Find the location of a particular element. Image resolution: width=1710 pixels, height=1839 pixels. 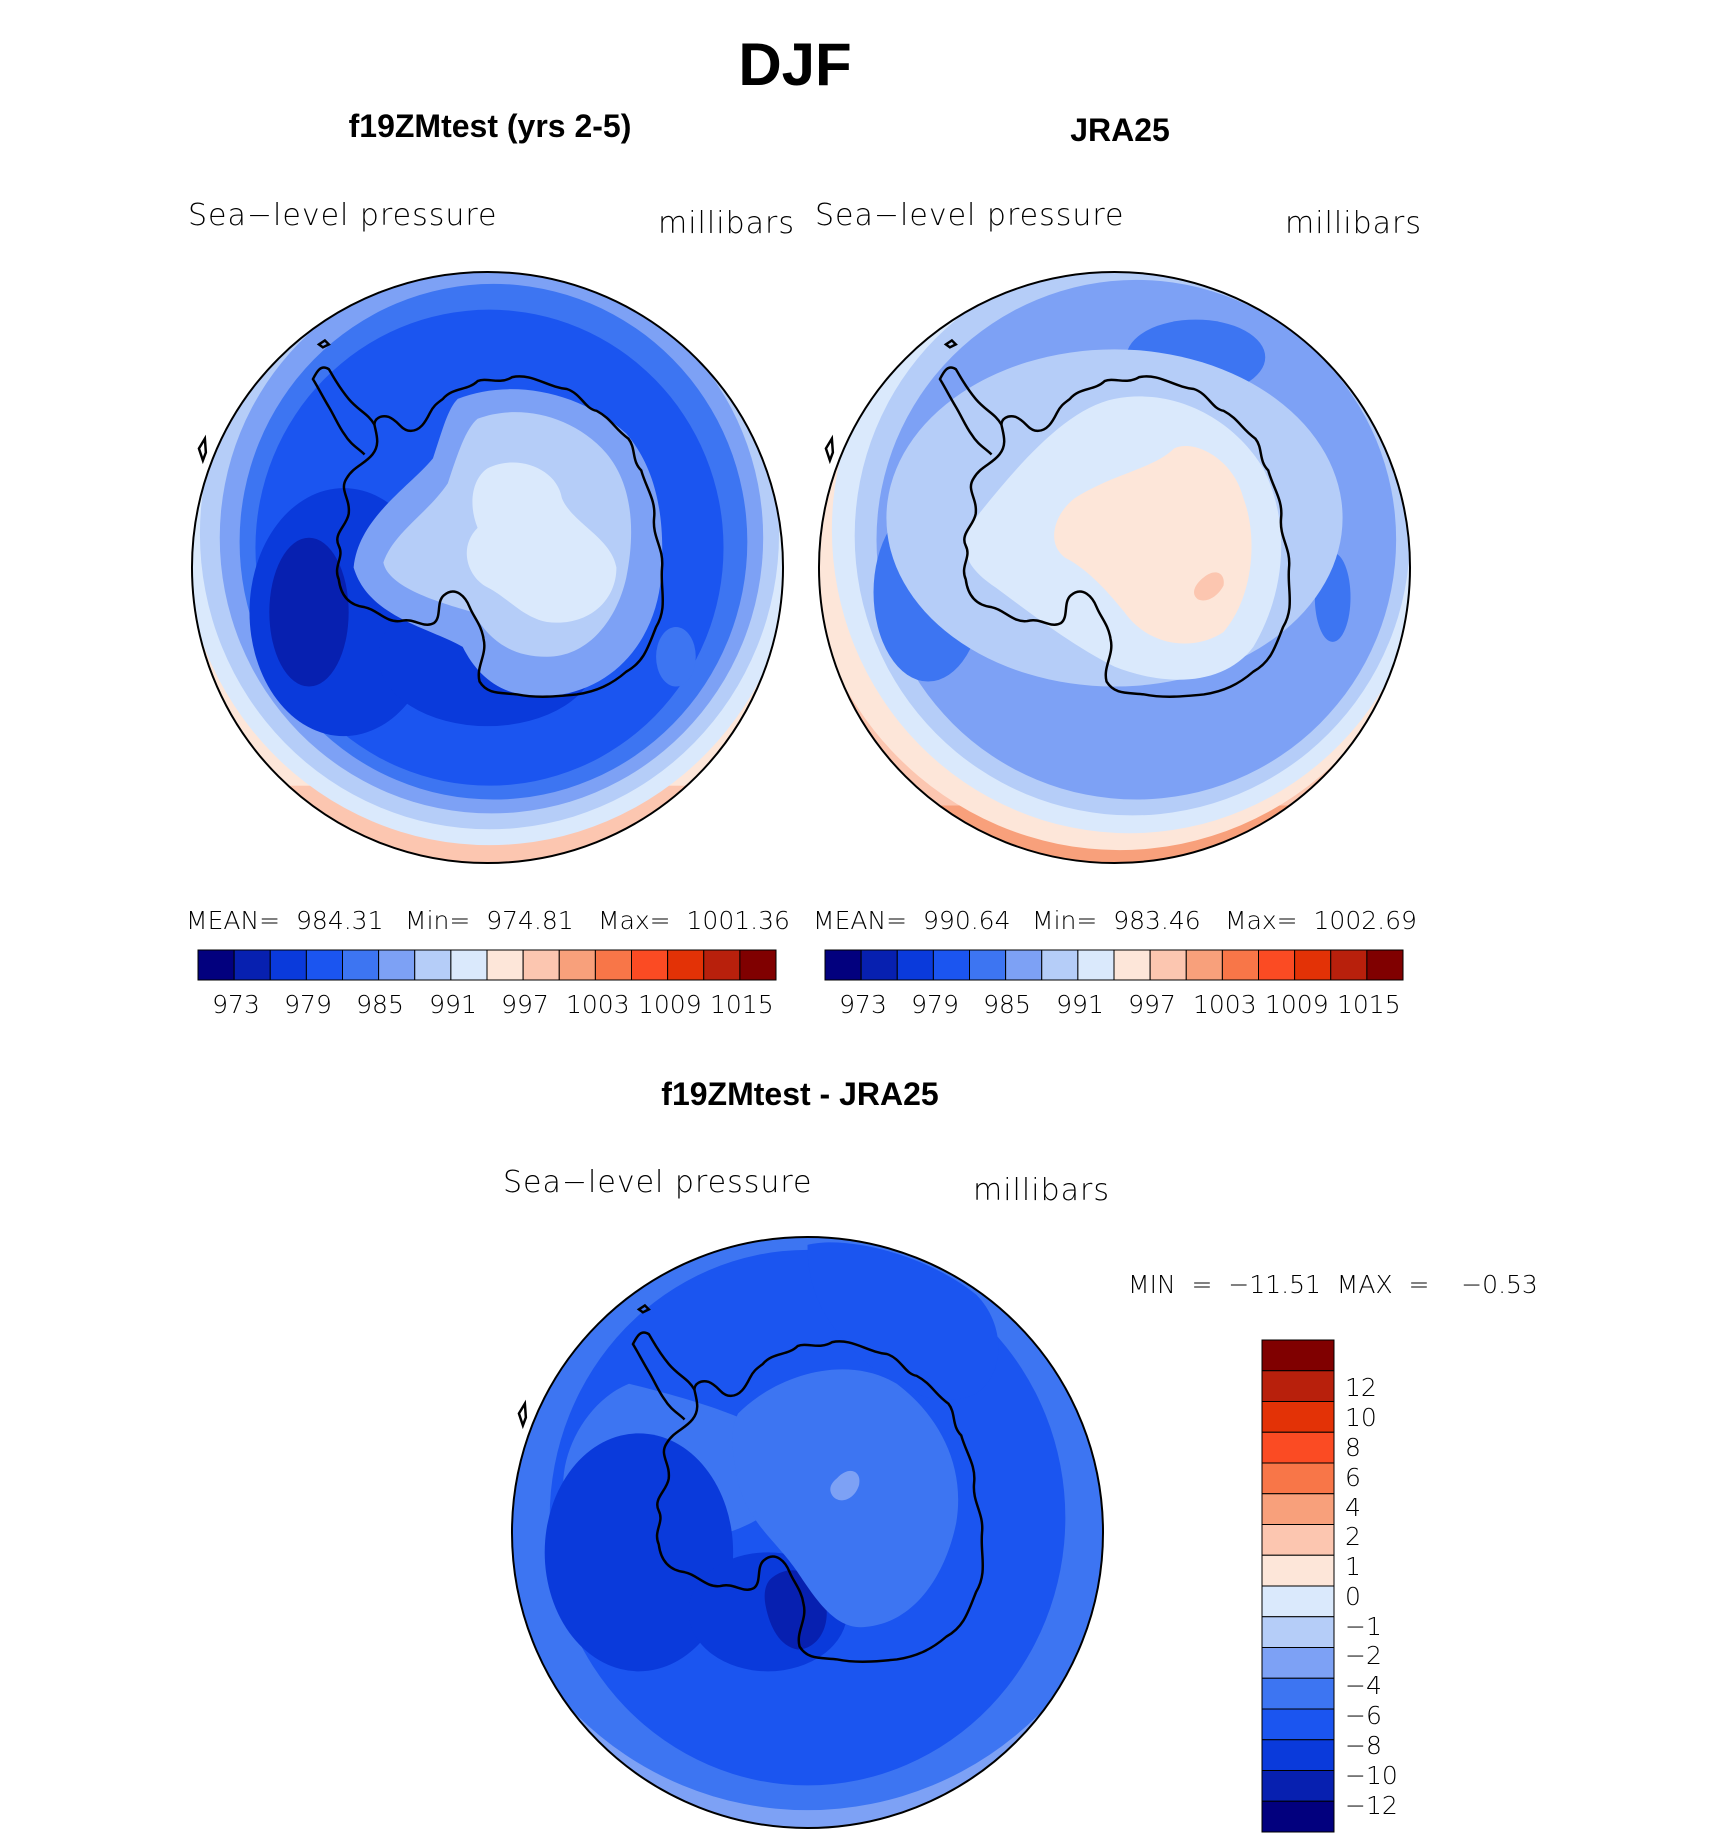

map2-boundary is located at coordinates (1114, 567).